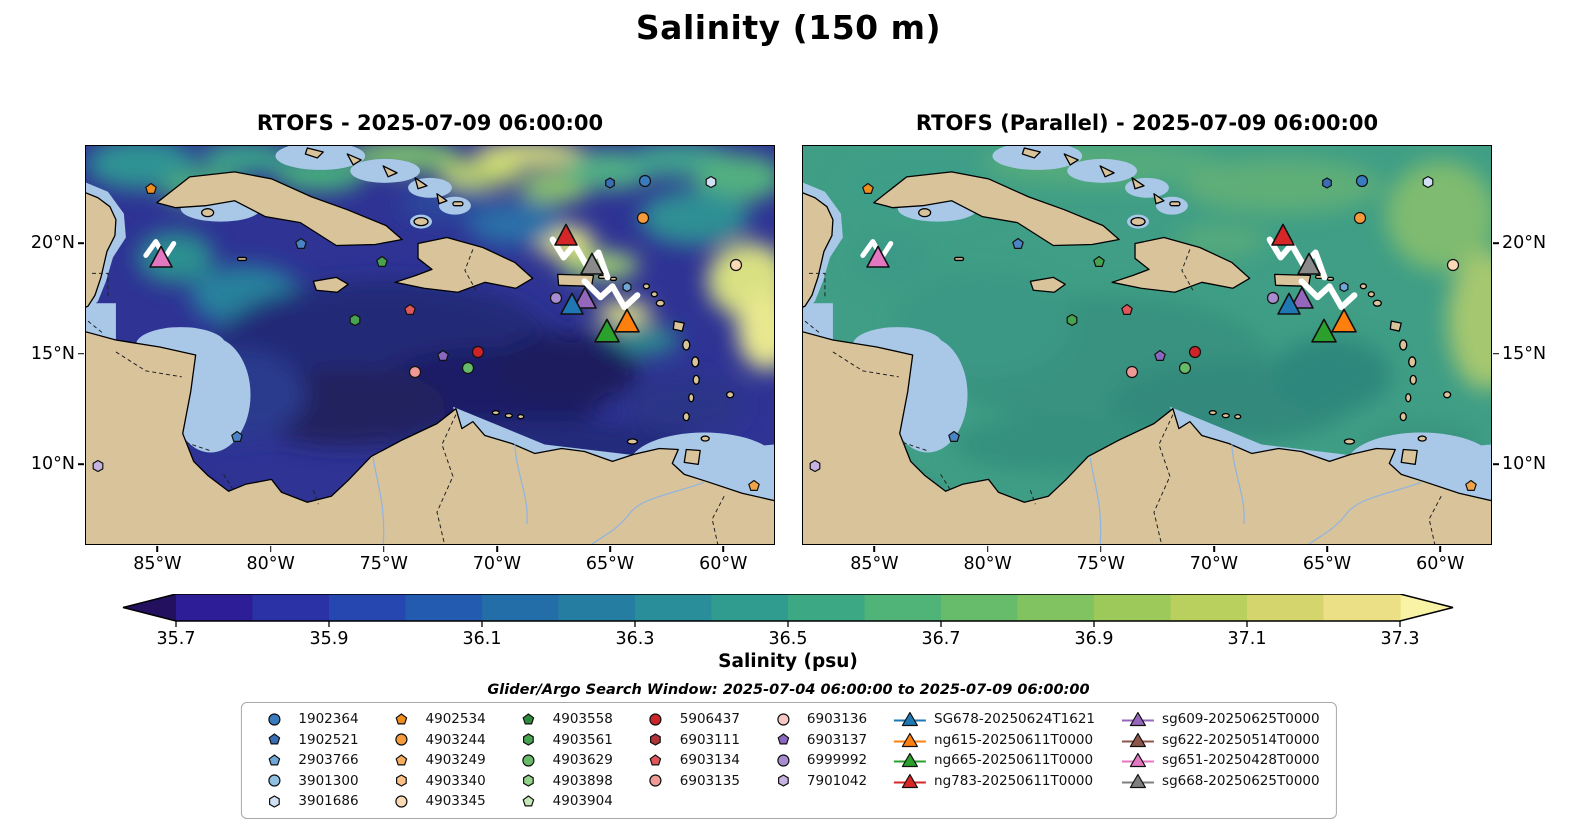 This screenshot has width=1577, height=828. What do you see at coordinates (562, 781) in the screenshot?
I see `legend-item-4903898: 4903898` at bounding box center [562, 781].